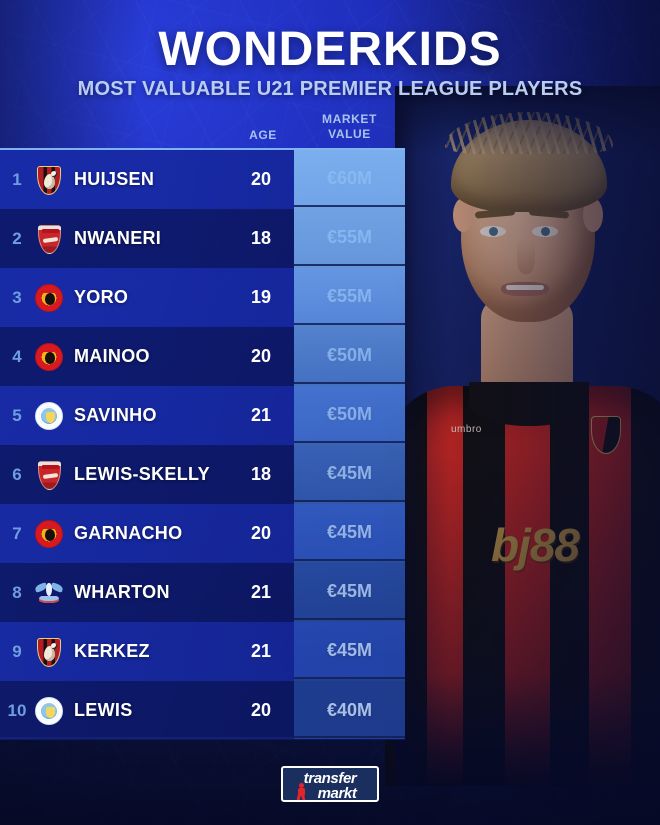 This screenshot has height=825, width=660. What do you see at coordinates (202, 179) in the screenshot?
I see `table-row: 1 HUIJSEN 20 €60M` at bounding box center [202, 179].